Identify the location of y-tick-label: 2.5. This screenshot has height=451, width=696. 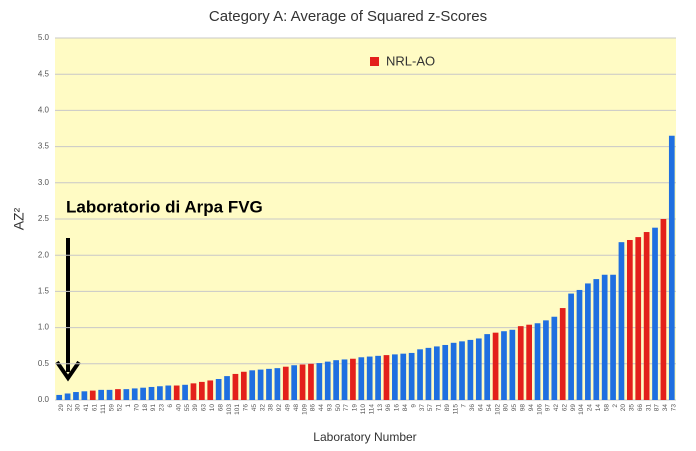
(44, 218).